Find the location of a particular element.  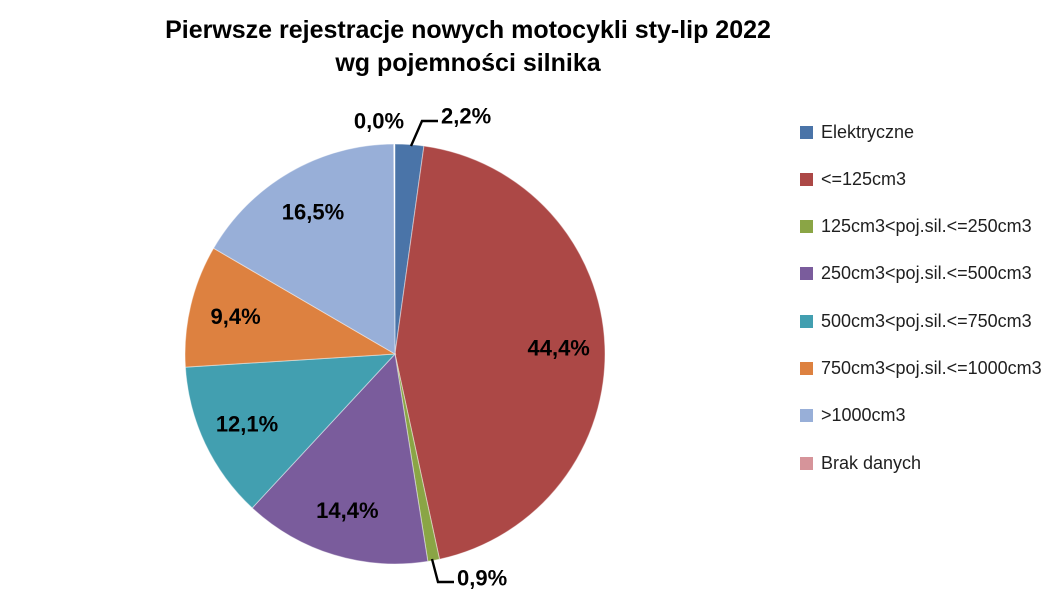

legend-item-label: <=125cm3 is located at coordinates (864, 179).